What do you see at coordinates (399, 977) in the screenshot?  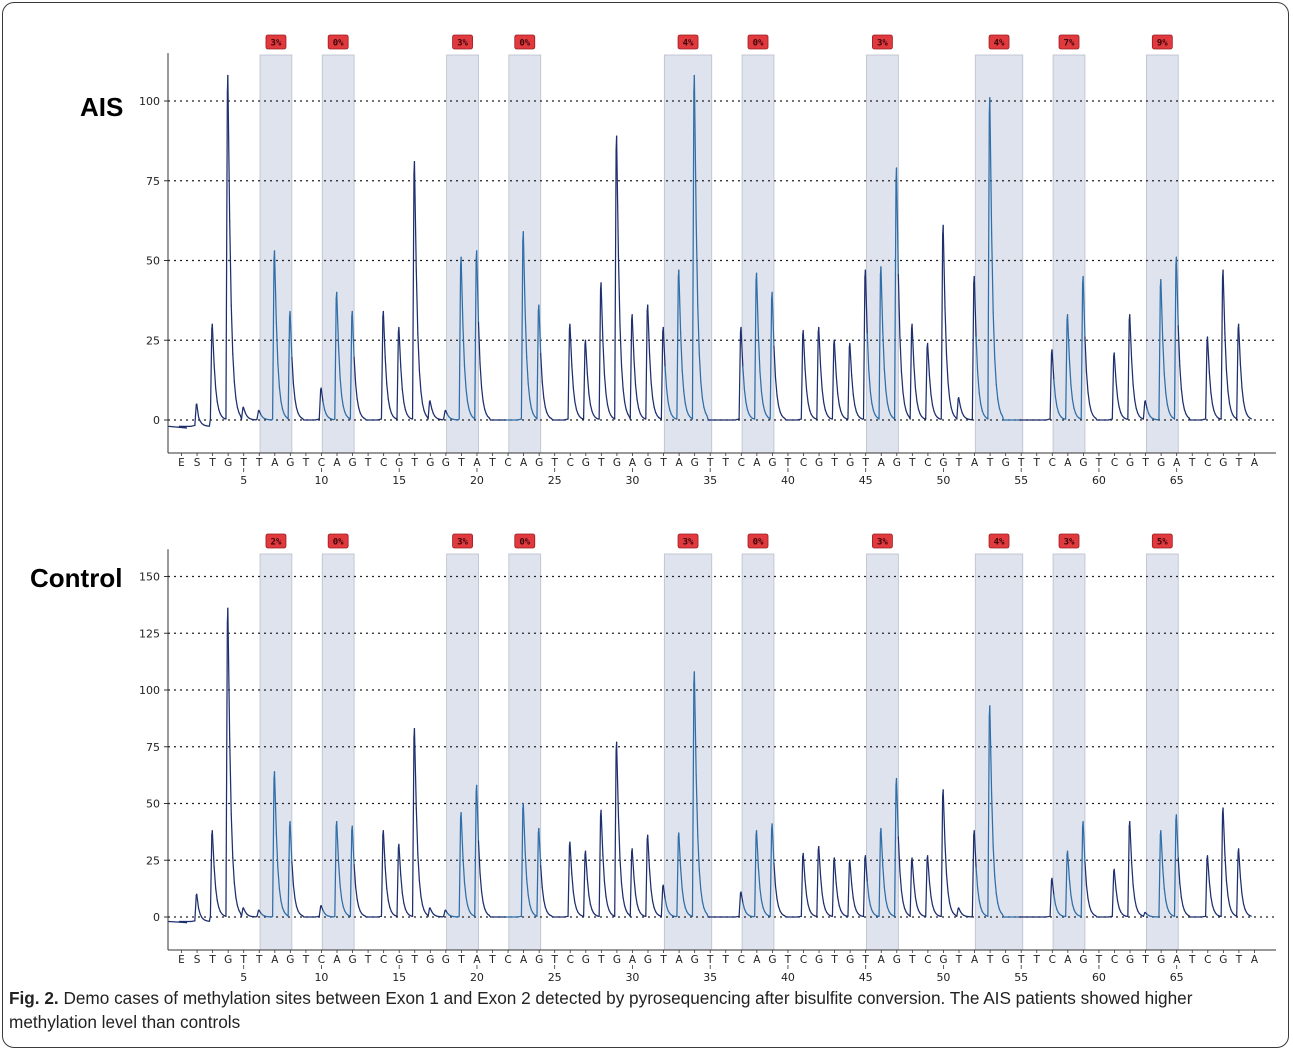 I see `x-number-label: 15` at bounding box center [399, 977].